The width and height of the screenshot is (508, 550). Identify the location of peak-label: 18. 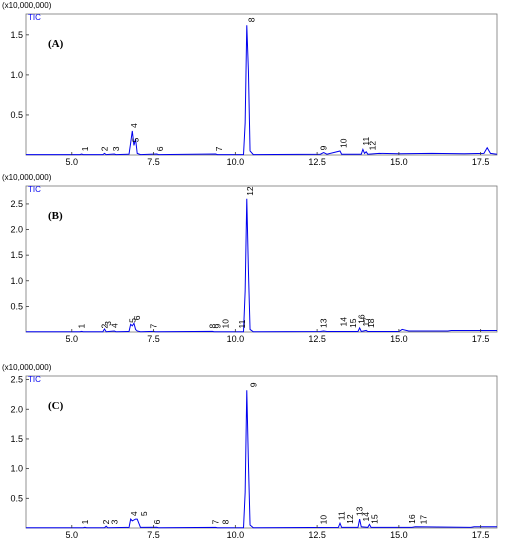
(371, 323).